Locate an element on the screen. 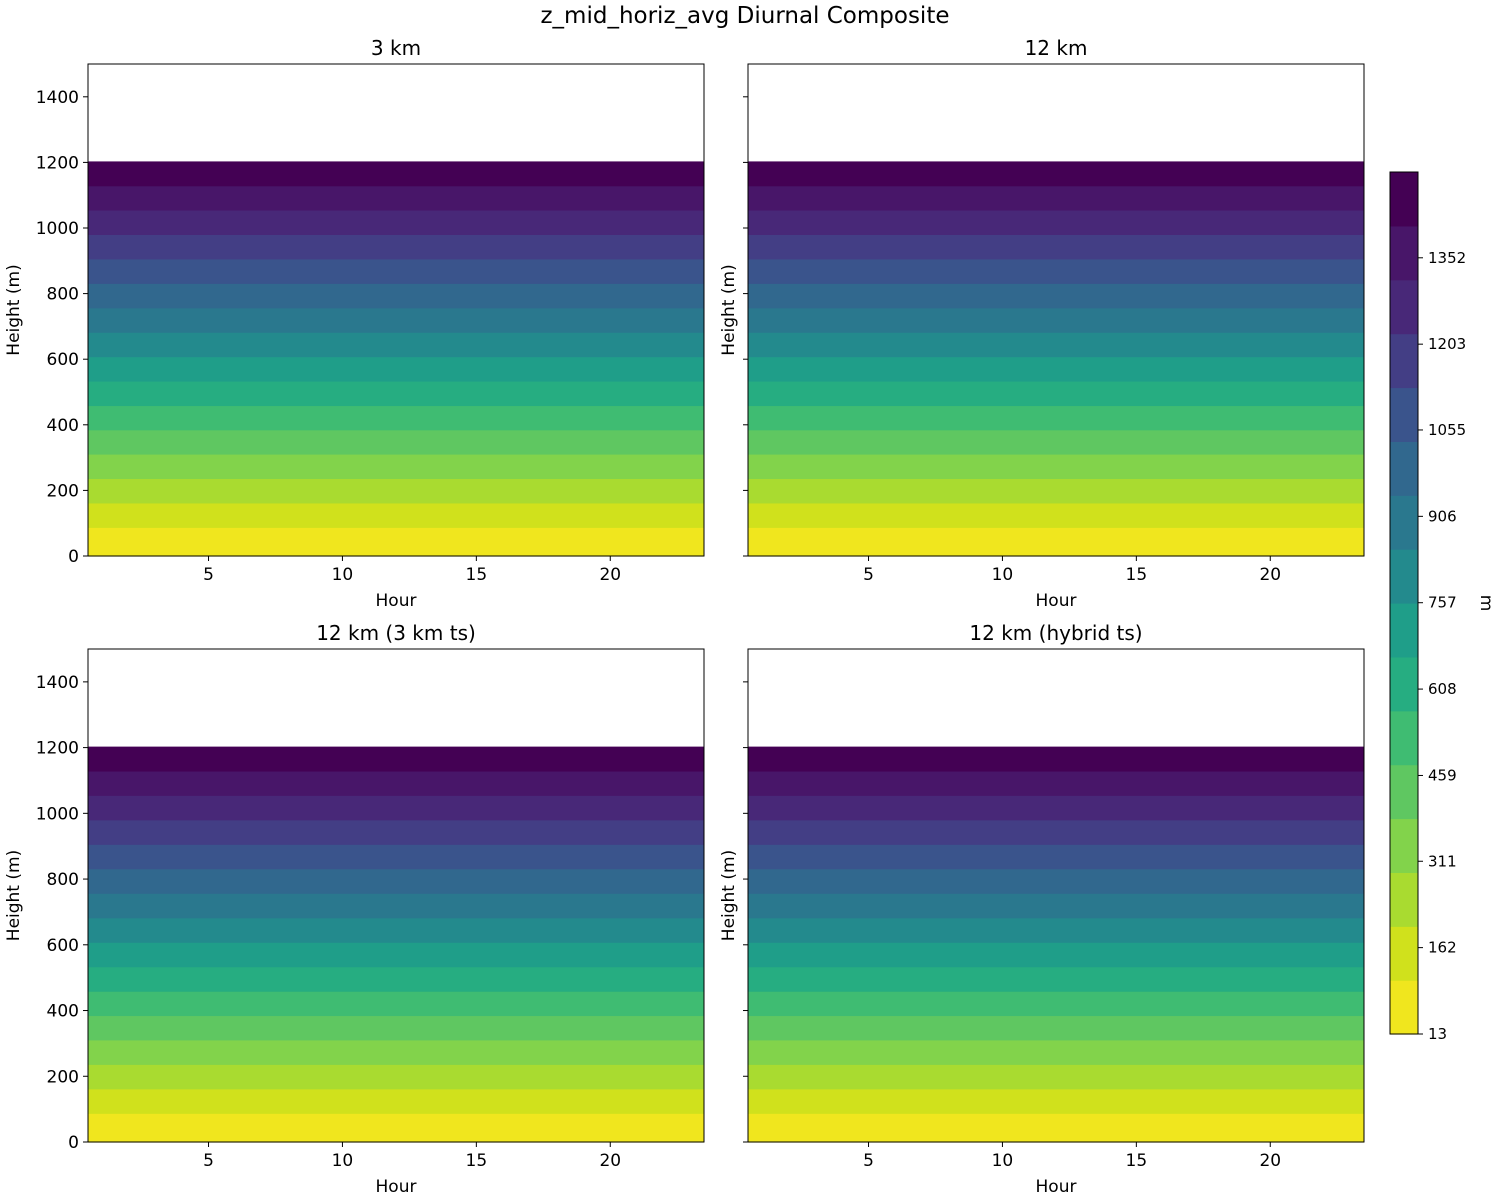 The height and width of the screenshot is (1200, 1500). y-tick-label: 0 is located at coordinates (73, 1143).